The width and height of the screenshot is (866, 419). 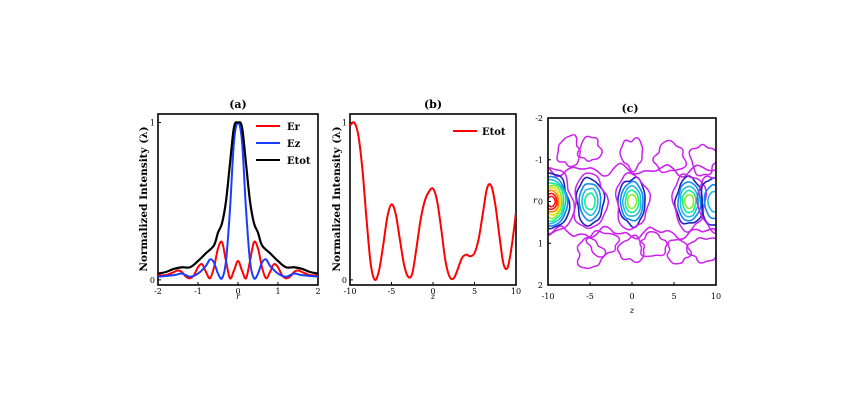 What do you see at coordinates (238, 260) in the screenshot?
I see `series-er-line` at bounding box center [238, 260].